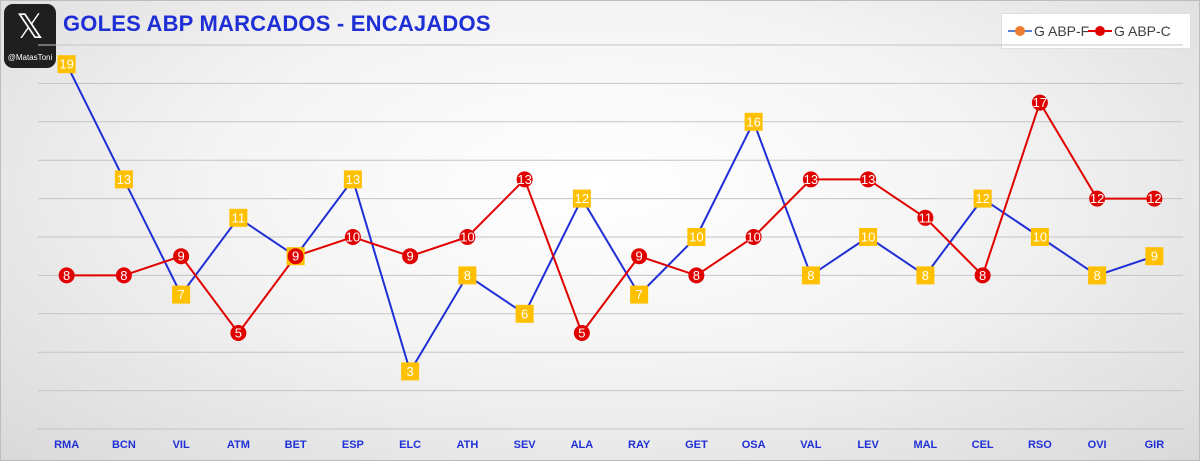  I want to click on x-tick-label: CEL, so click(983, 445).